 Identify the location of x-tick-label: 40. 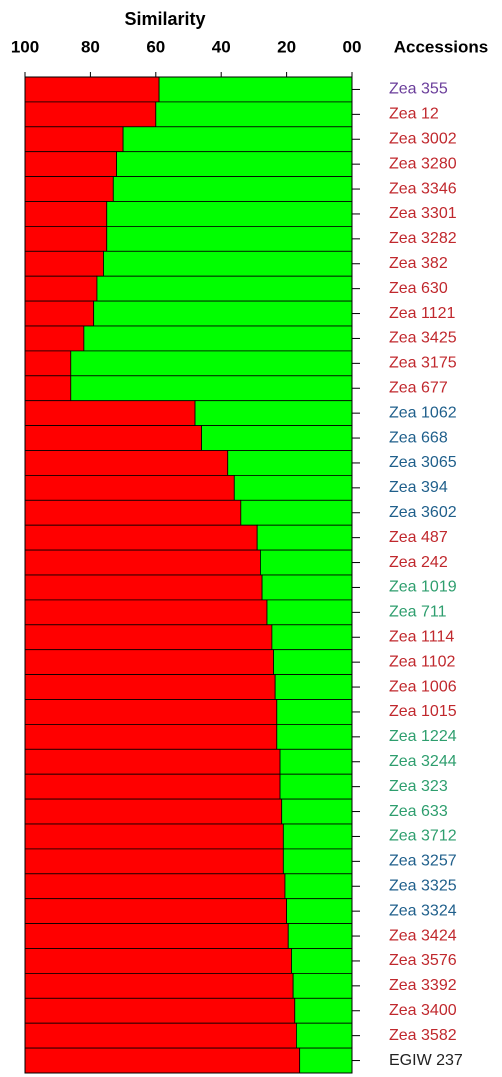
(221, 46).